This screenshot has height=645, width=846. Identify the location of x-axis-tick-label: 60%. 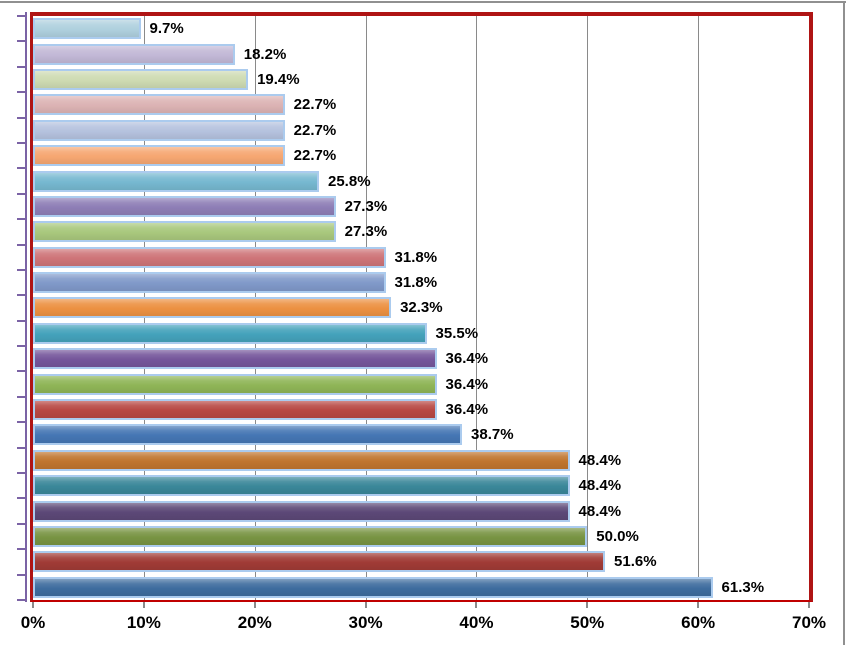
(698, 622).